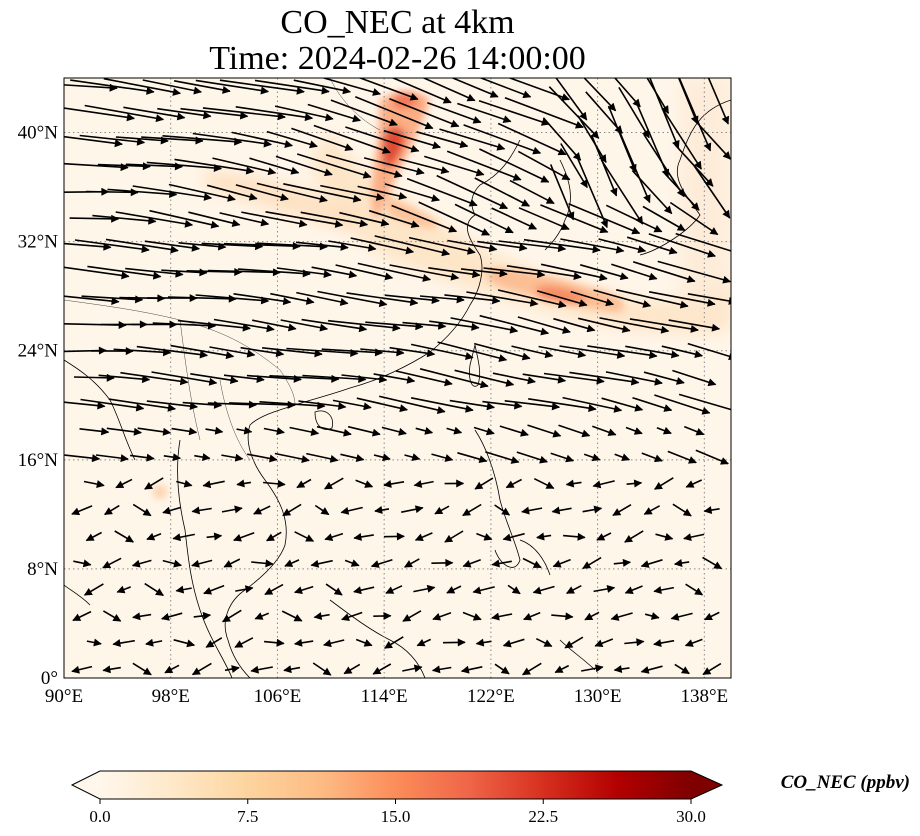 This screenshot has width=920, height=836. What do you see at coordinates (845, 782) in the screenshot?
I see `colorbar-label: CO_NEC (ppbv)` at bounding box center [845, 782].